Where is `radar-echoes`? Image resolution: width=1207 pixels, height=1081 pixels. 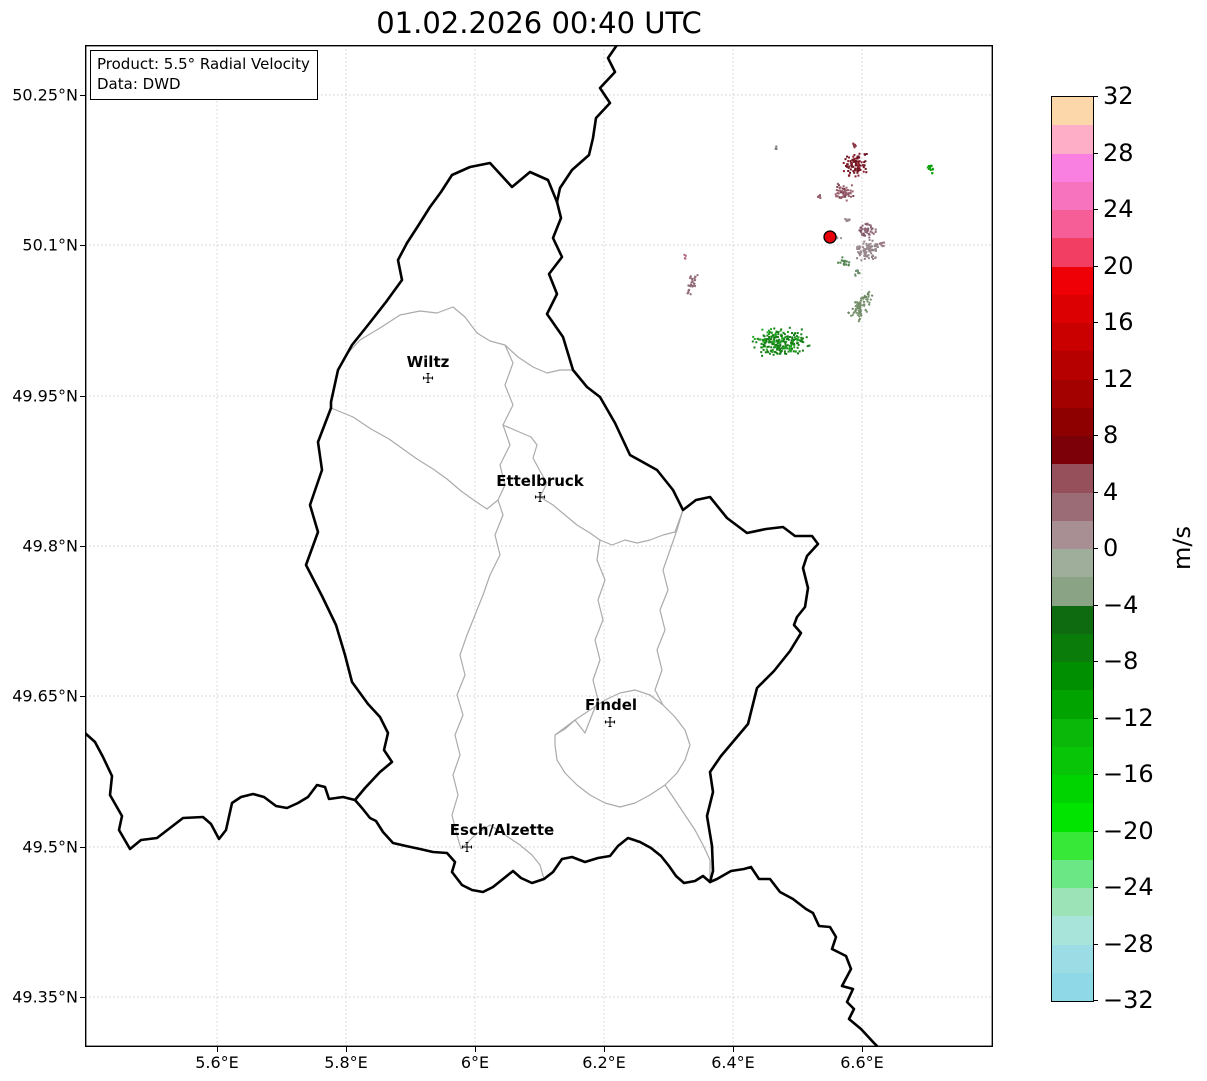 radar-echoes is located at coordinates (808, 249).